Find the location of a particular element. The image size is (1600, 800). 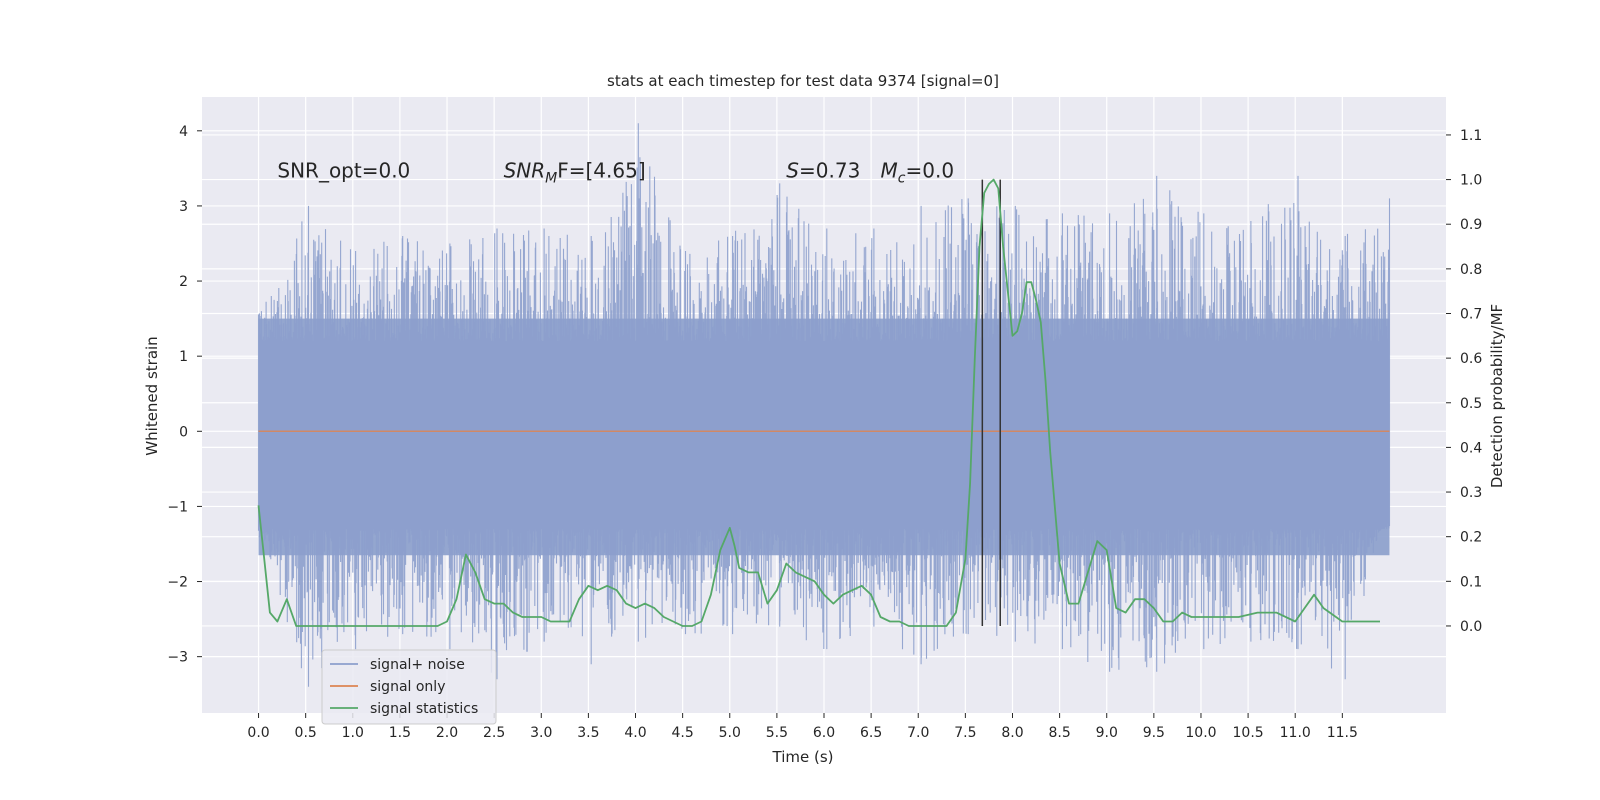

annotation-1: SNRMF=[4.65] is located at coordinates (575, 173).